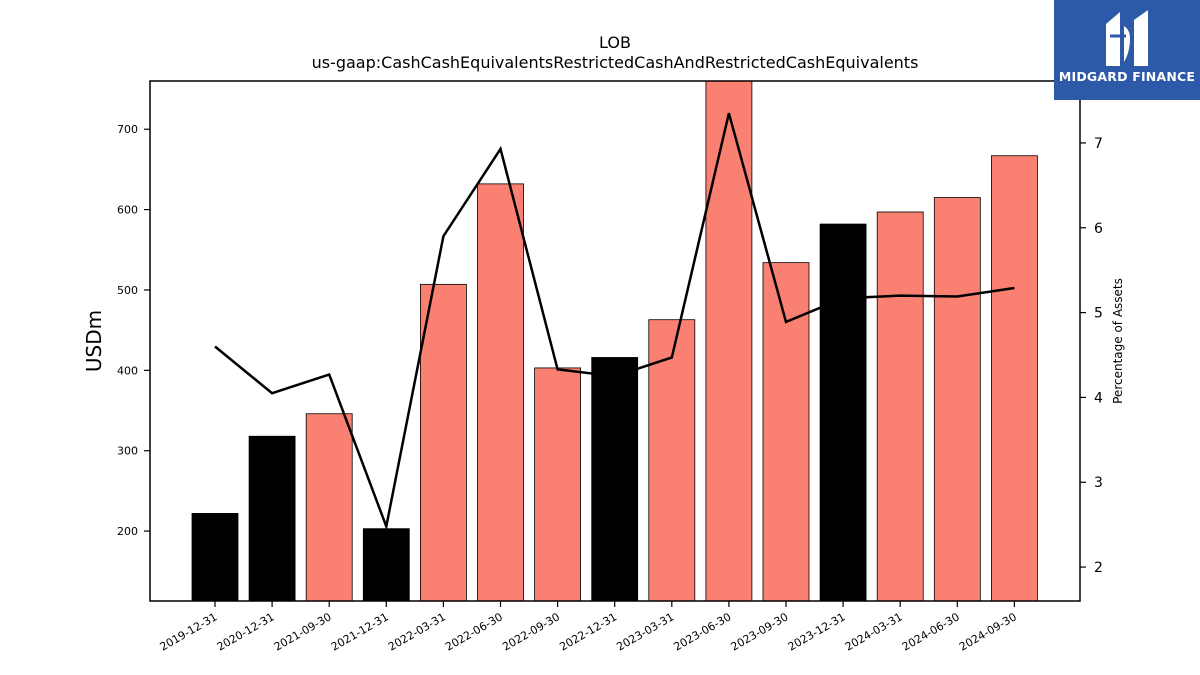 This screenshot has height=675, width=1200. What do you see at coordinates (988, 631) in the screenshot?
I see `x-tick-label: 2024-09-30` at bounding box center [988, 631].